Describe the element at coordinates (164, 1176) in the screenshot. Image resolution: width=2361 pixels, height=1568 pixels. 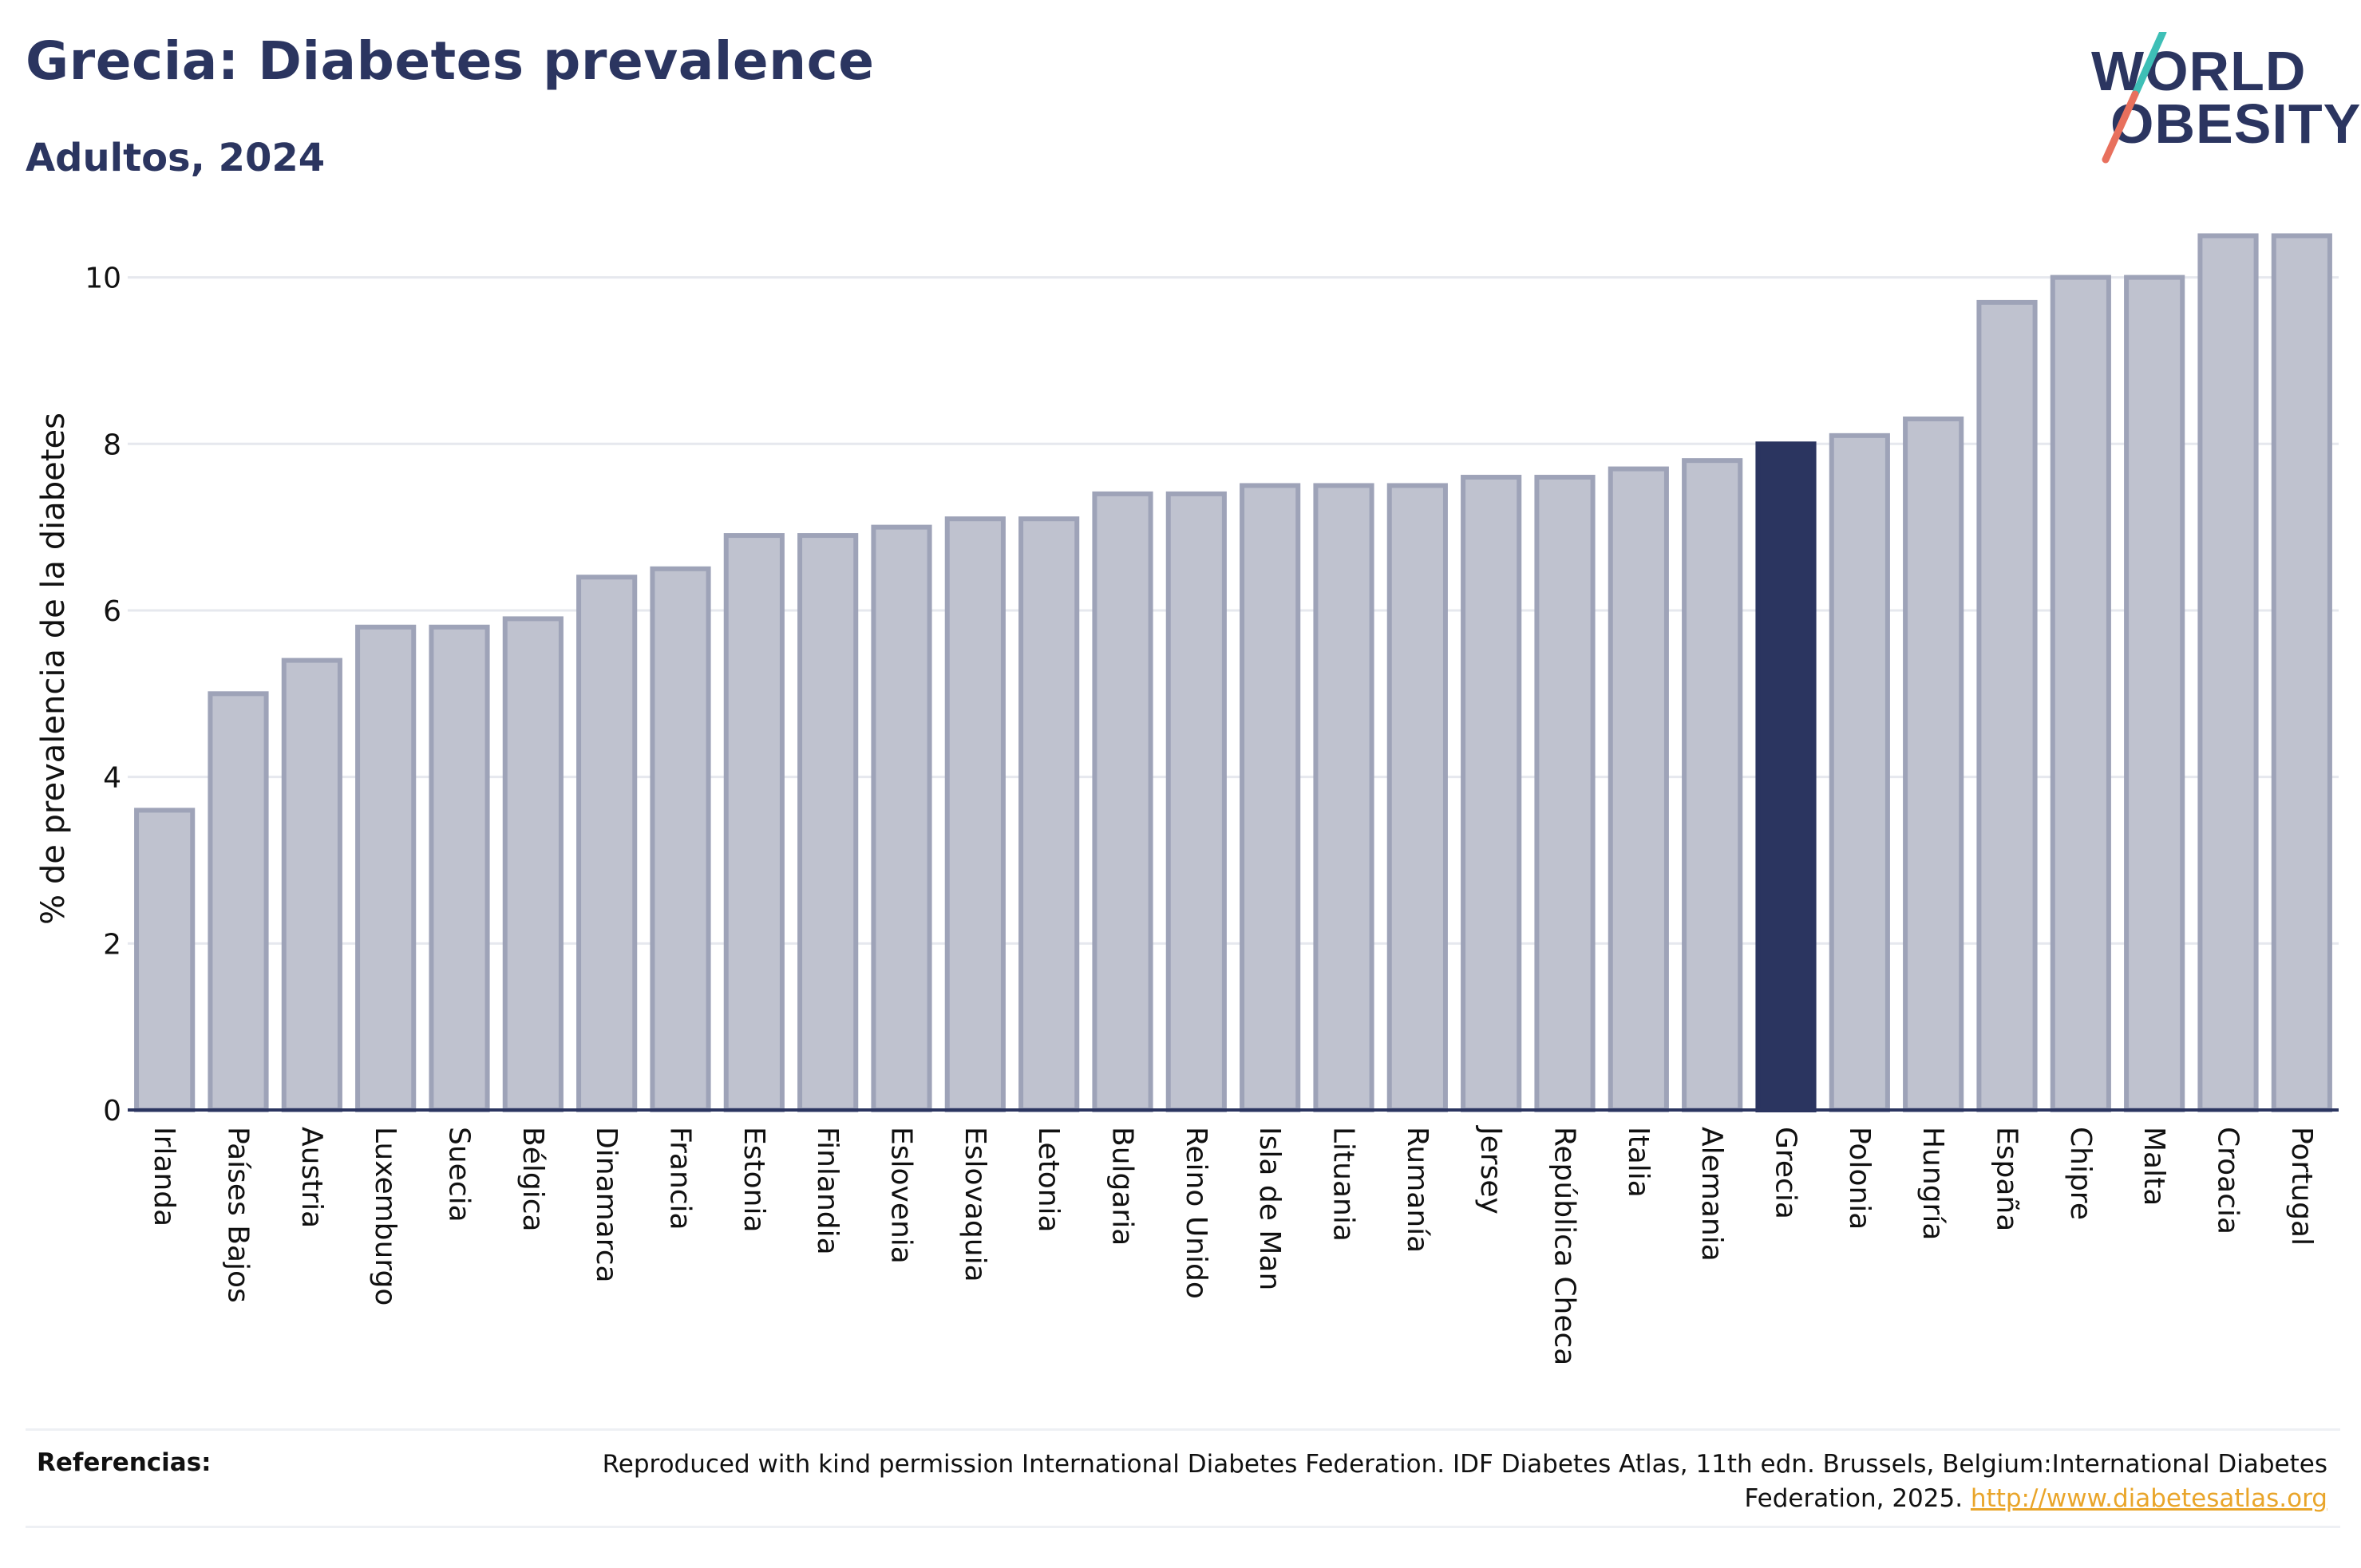
I see `x-tick-label: Irlanda` at that location.